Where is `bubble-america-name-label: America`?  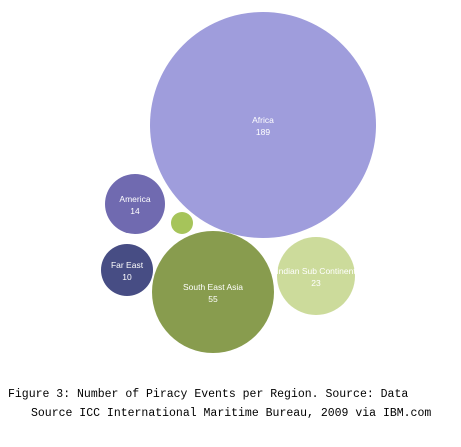 bubble-america-name-label: America is located at coordinates (134, 199).